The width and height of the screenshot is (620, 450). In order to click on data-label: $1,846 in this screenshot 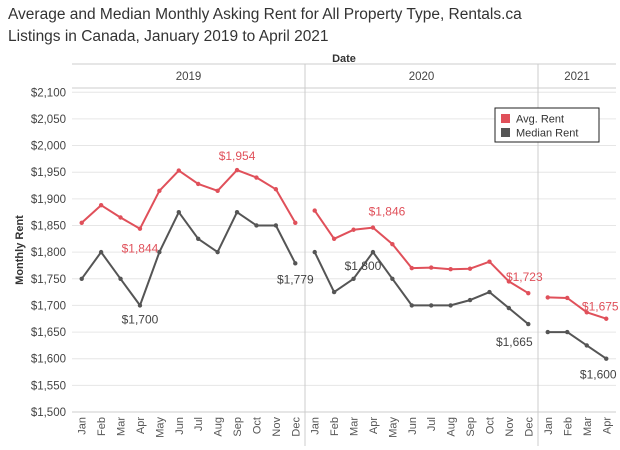, I will do `click(387, 212)`.